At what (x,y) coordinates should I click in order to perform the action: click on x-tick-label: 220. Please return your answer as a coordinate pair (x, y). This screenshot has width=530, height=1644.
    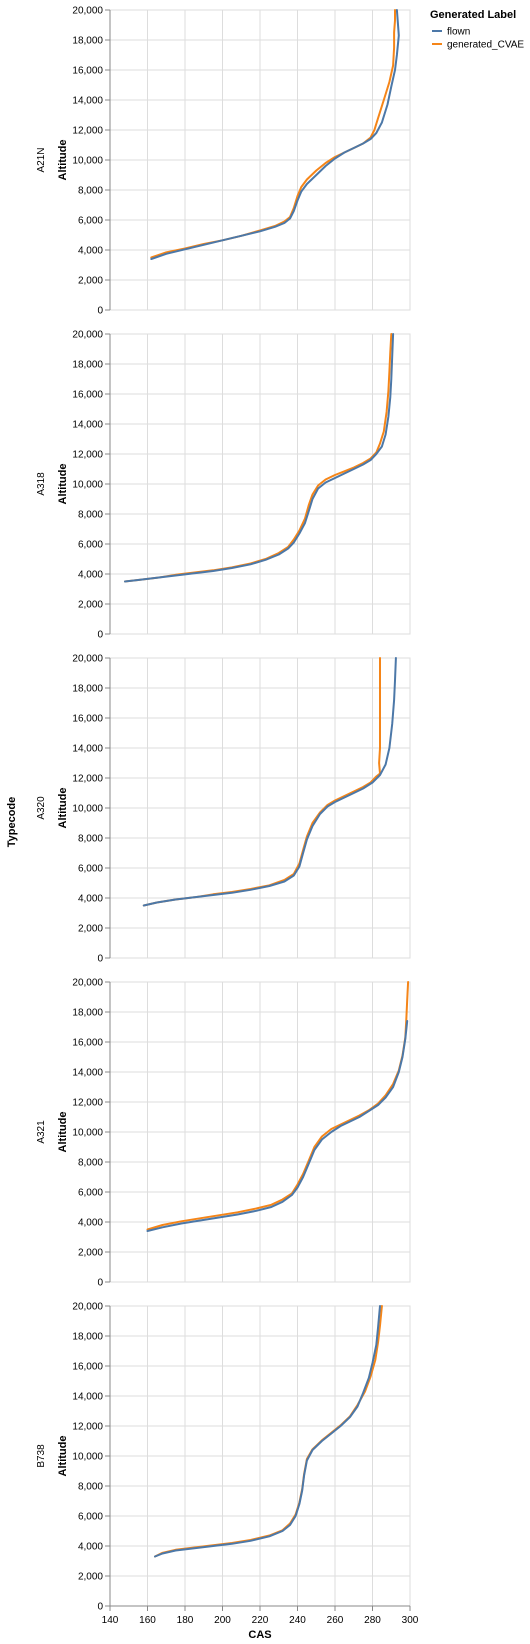
    Looking at the image, I should click on (260, 1620).